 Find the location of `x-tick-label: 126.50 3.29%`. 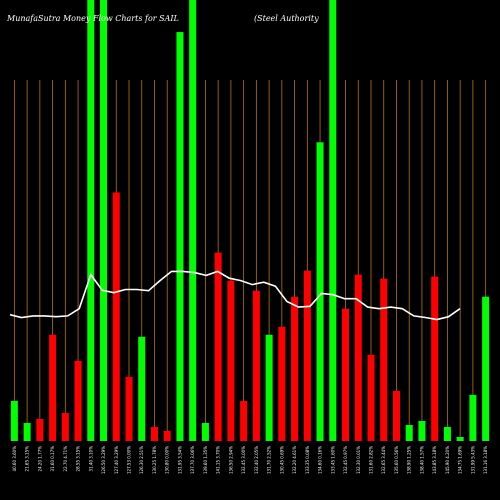

x-tick-label: 126.50 3.29% is located at coordinates (103, 460).